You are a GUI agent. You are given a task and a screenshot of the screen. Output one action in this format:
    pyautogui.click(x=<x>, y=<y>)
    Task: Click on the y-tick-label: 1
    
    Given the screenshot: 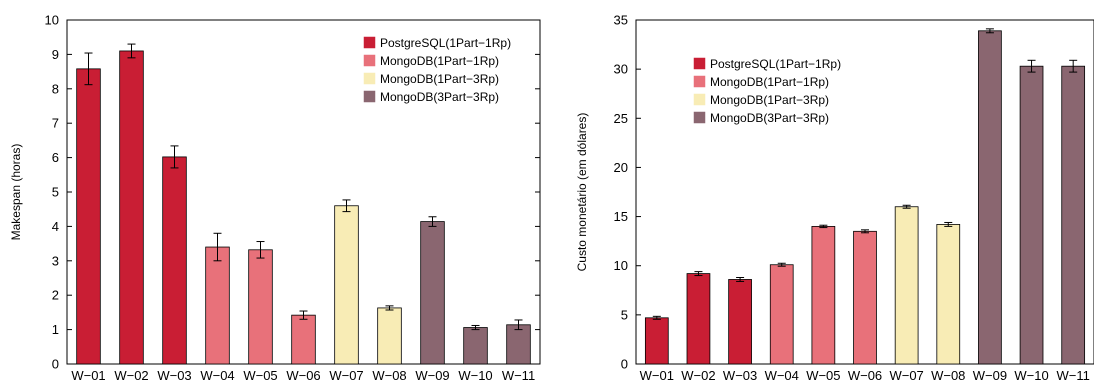 What is the action you would take?
    pyautogui.click(x=55, y=329)
    